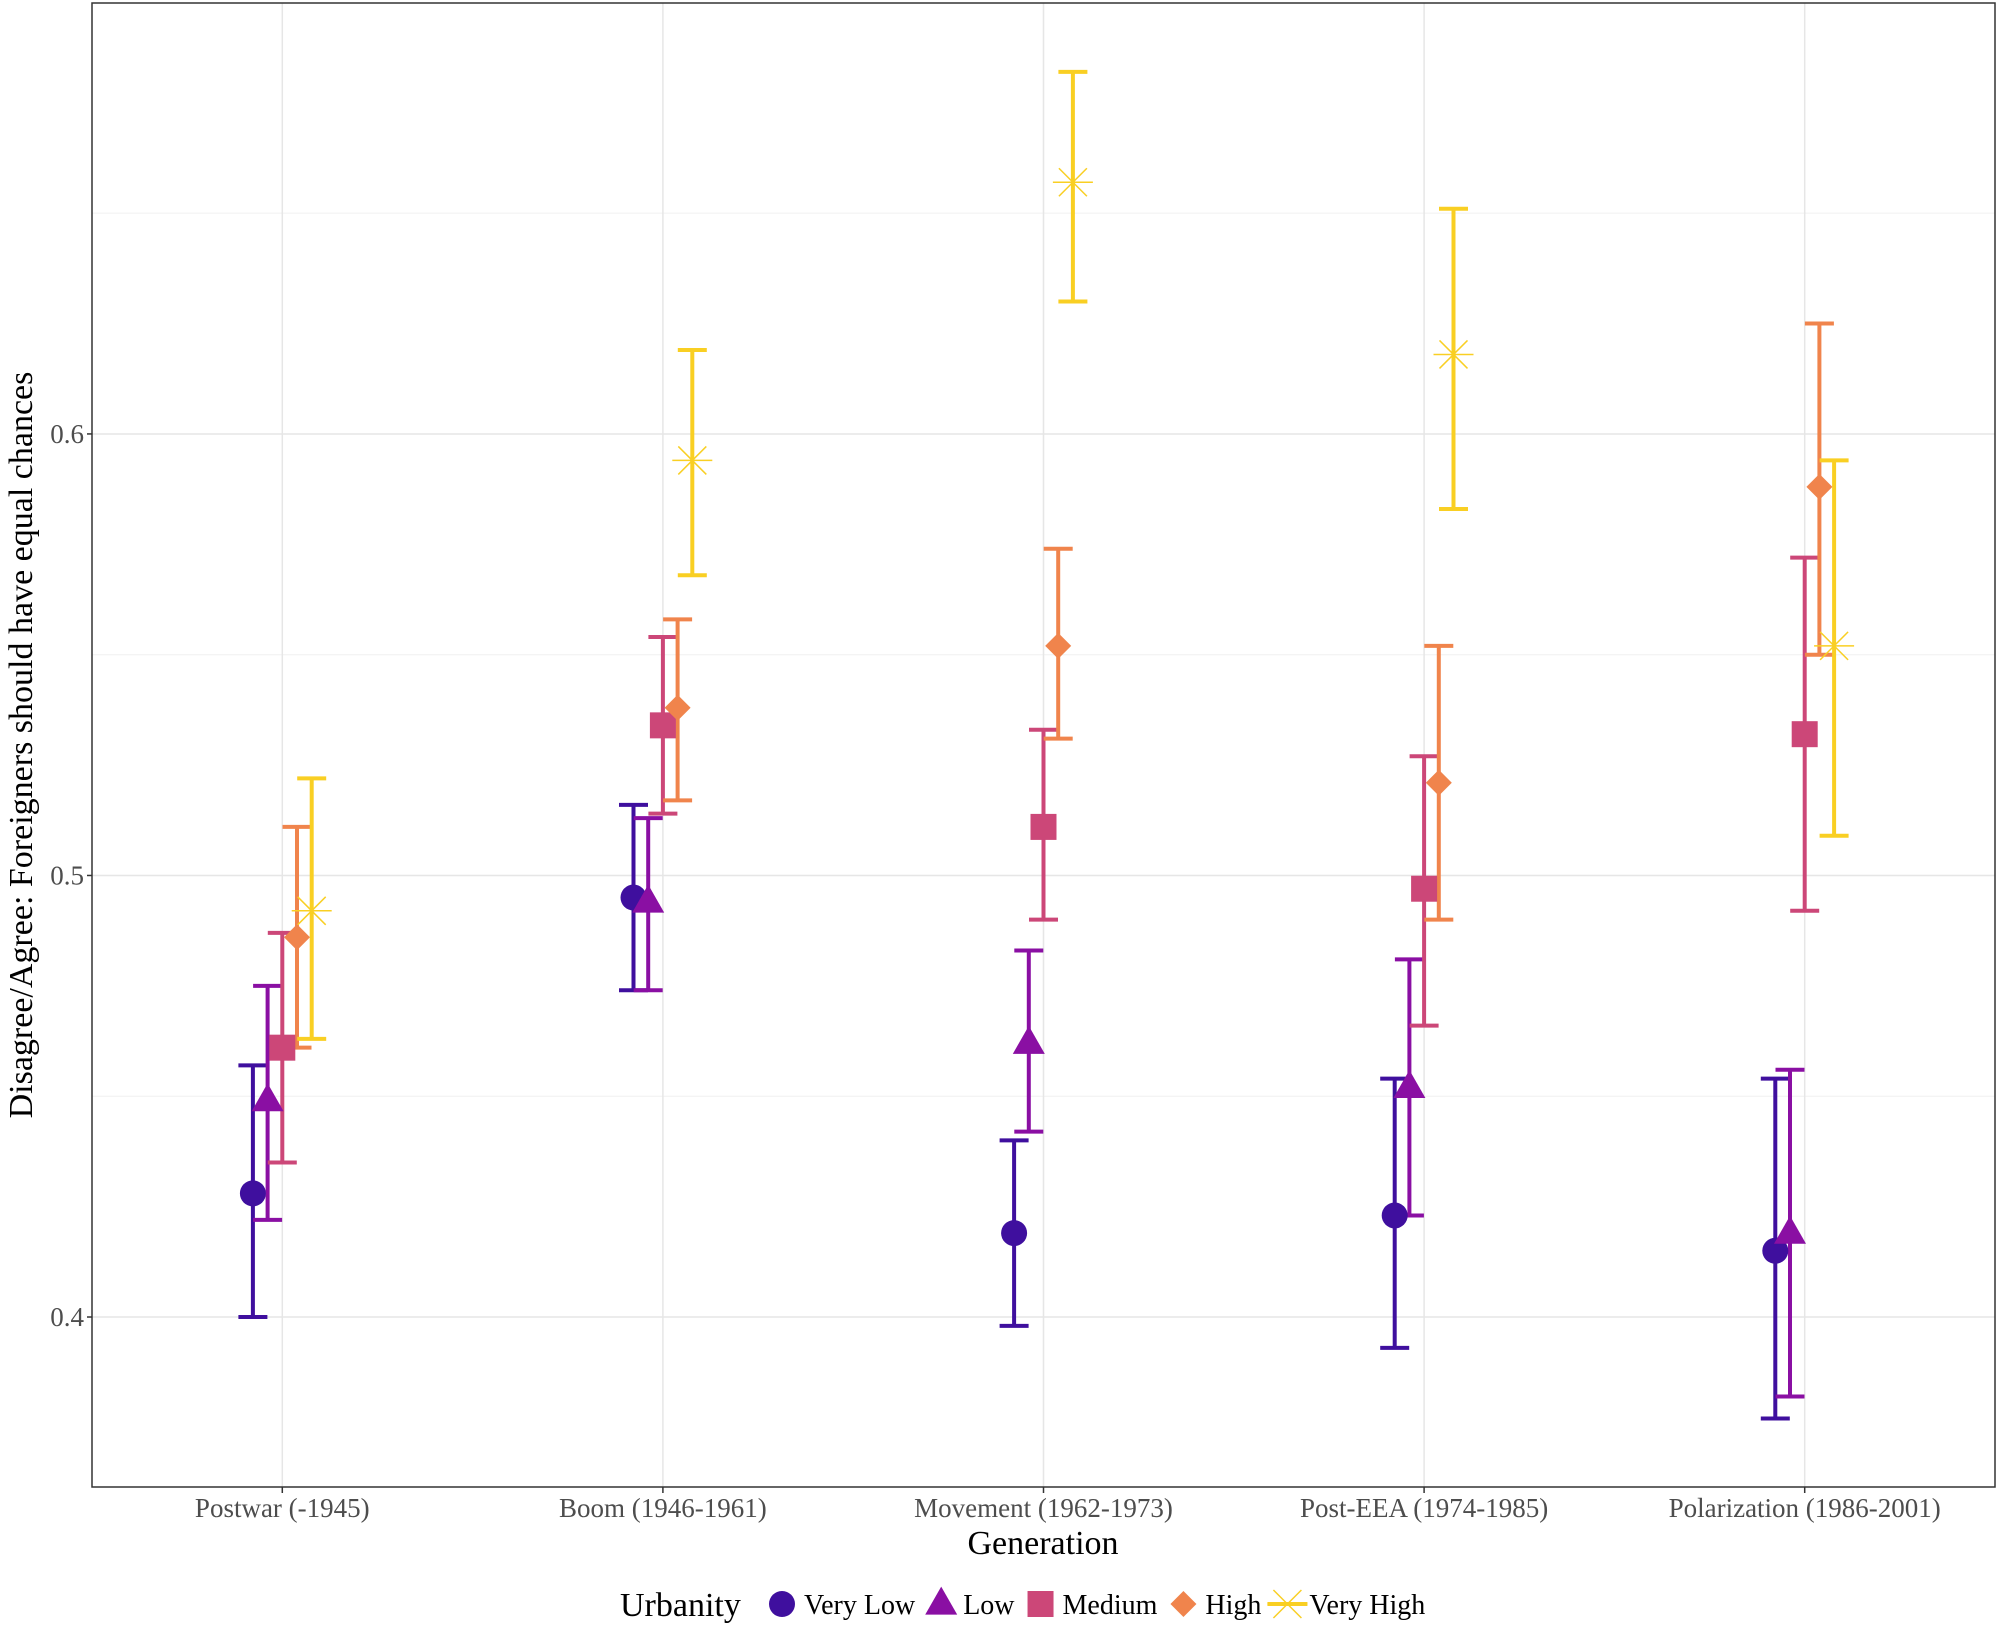 This screenshot has width=1999, height=1628. I want to click on legend-item: Medium, so click(1092, 1605).